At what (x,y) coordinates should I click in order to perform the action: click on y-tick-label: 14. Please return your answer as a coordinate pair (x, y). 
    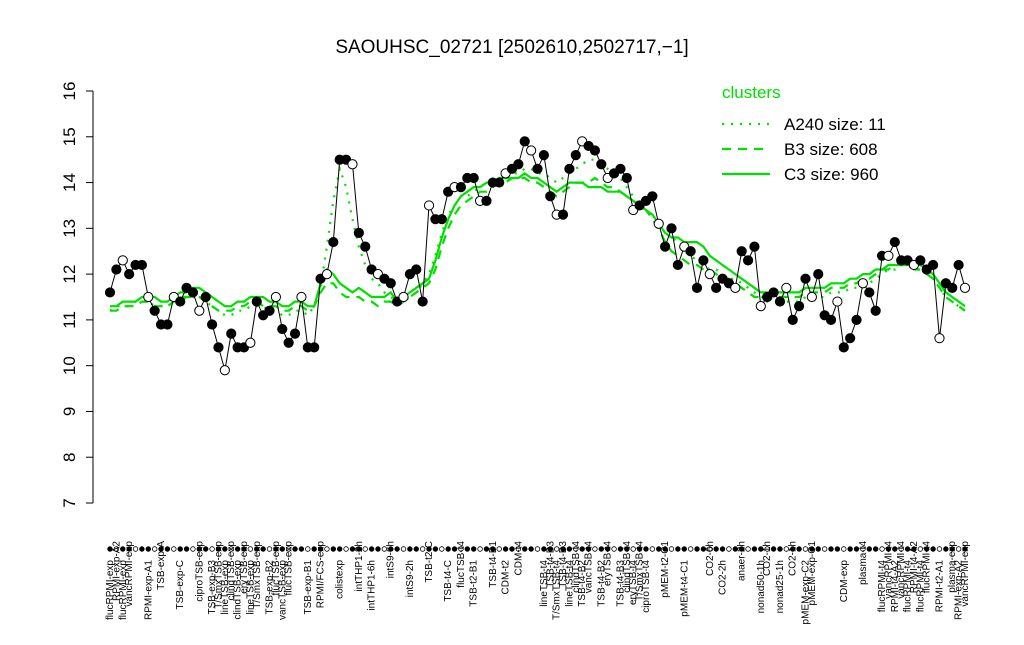
    Looking at the image, I should click on (69, 182).